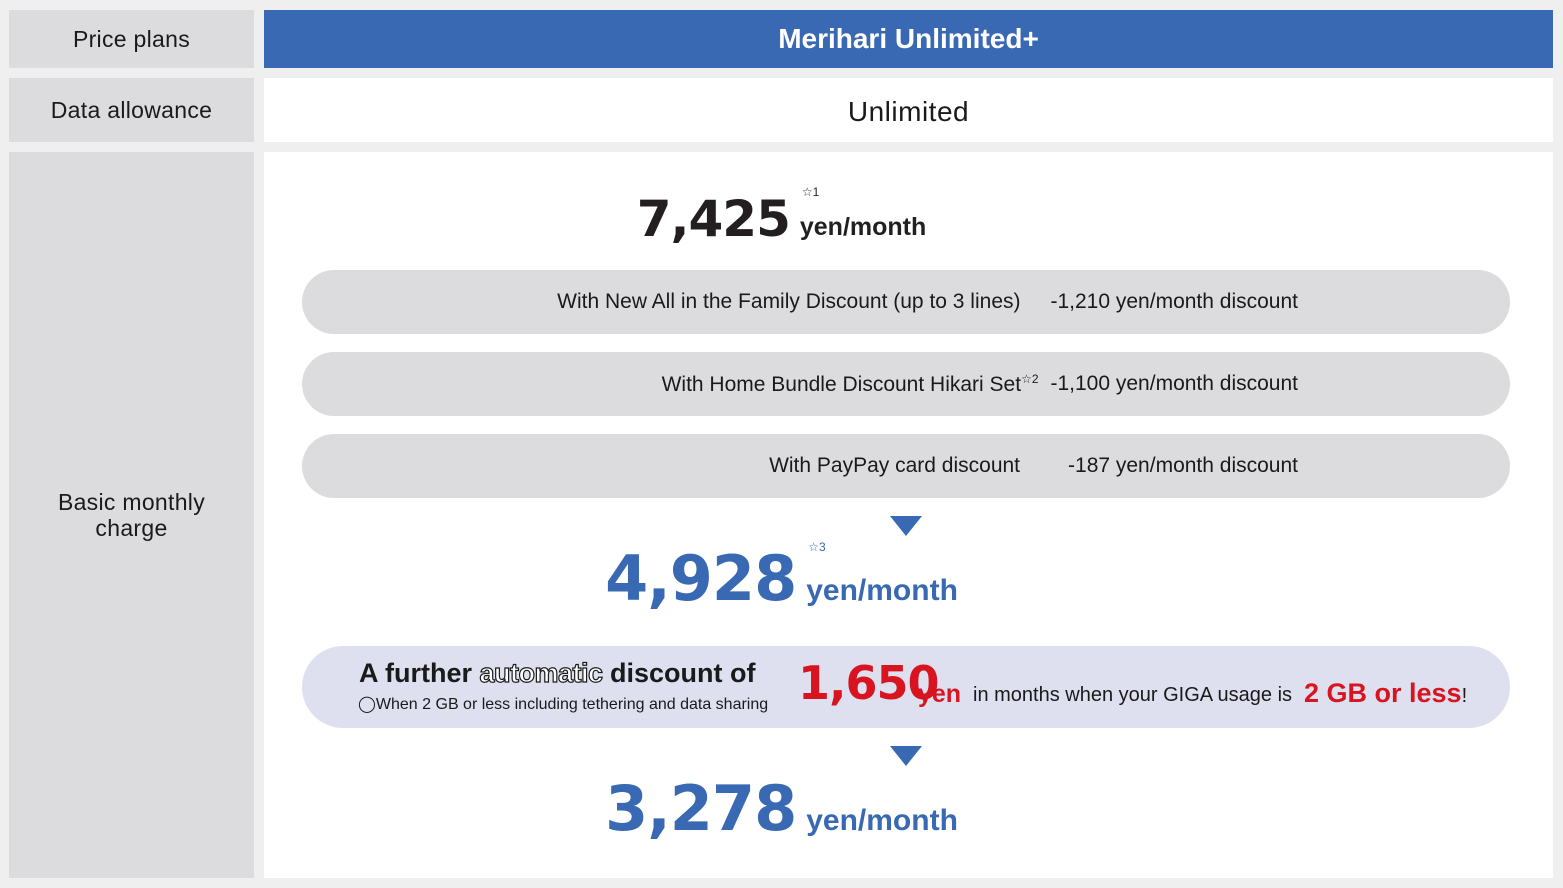 The image size is (1563, 888). I want to click on final-price-amount: 3,278, so click(701, 808).